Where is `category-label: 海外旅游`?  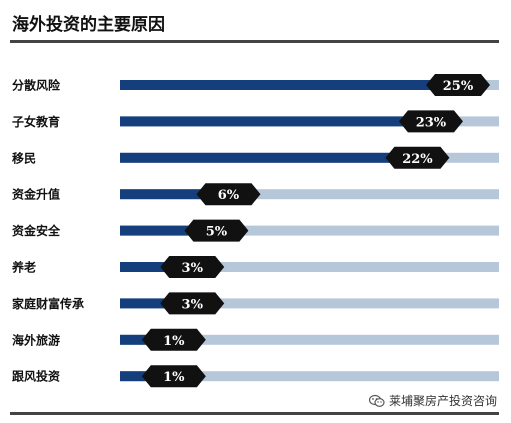 category-label: 海外旅游 is located at coordinates (36, 339).